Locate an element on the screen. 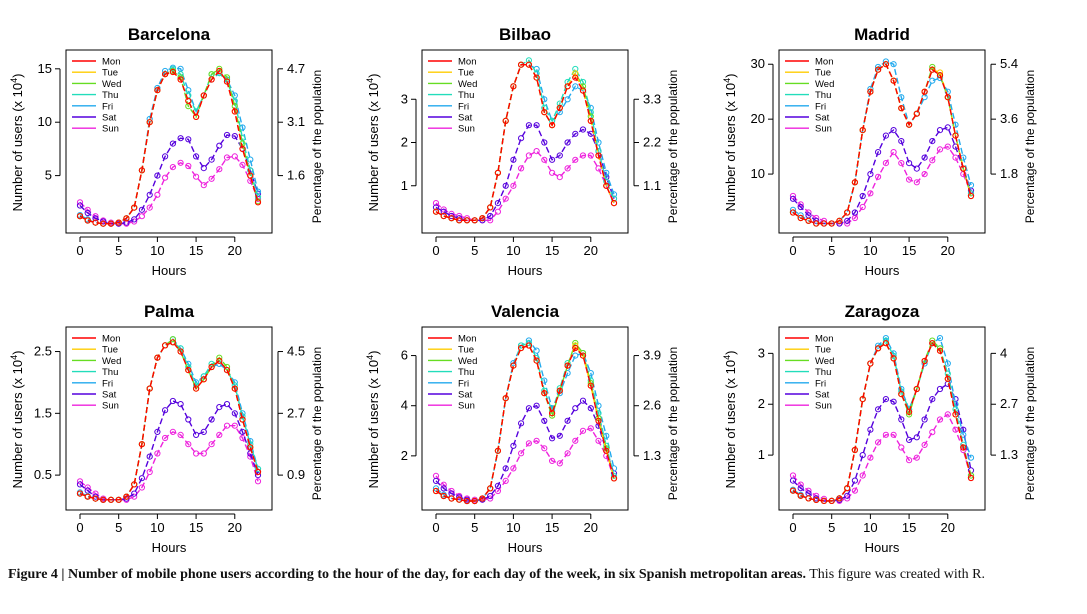 Image resolution: width=1087 pixels, height=614 pixels. x-tick-label: 20 is located at coordinates (591, 527).